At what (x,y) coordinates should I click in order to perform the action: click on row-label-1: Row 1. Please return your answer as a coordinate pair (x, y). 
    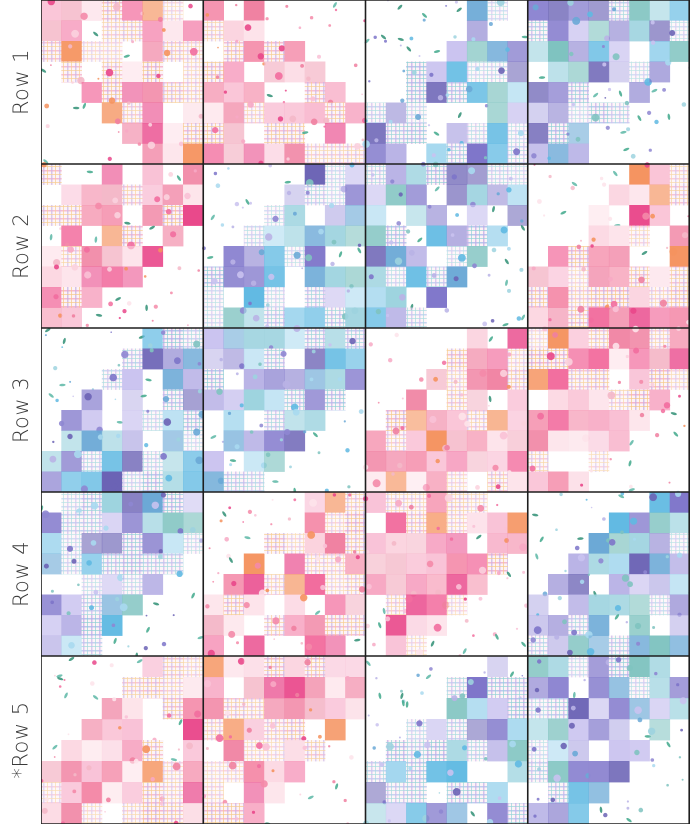
    Looking at the image, I should click on (21, 82).